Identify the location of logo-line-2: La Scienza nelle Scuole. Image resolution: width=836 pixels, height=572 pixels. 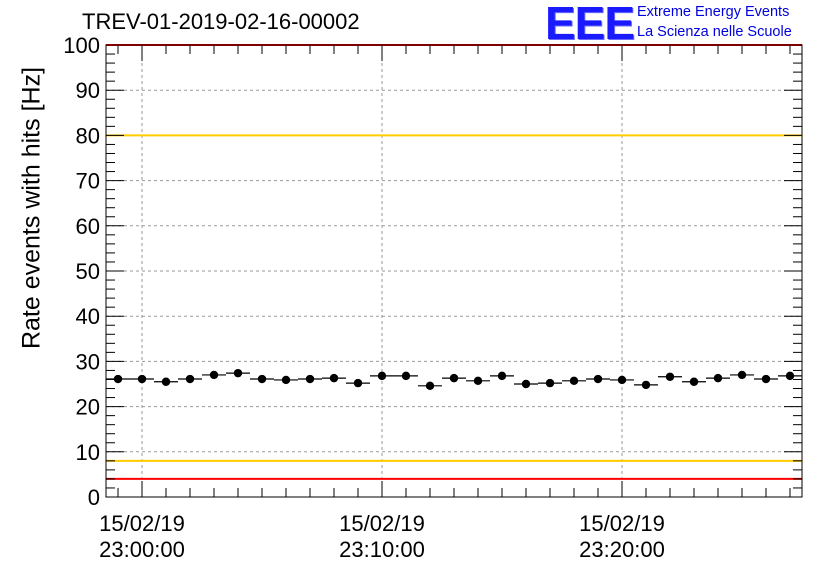
(714, 32).